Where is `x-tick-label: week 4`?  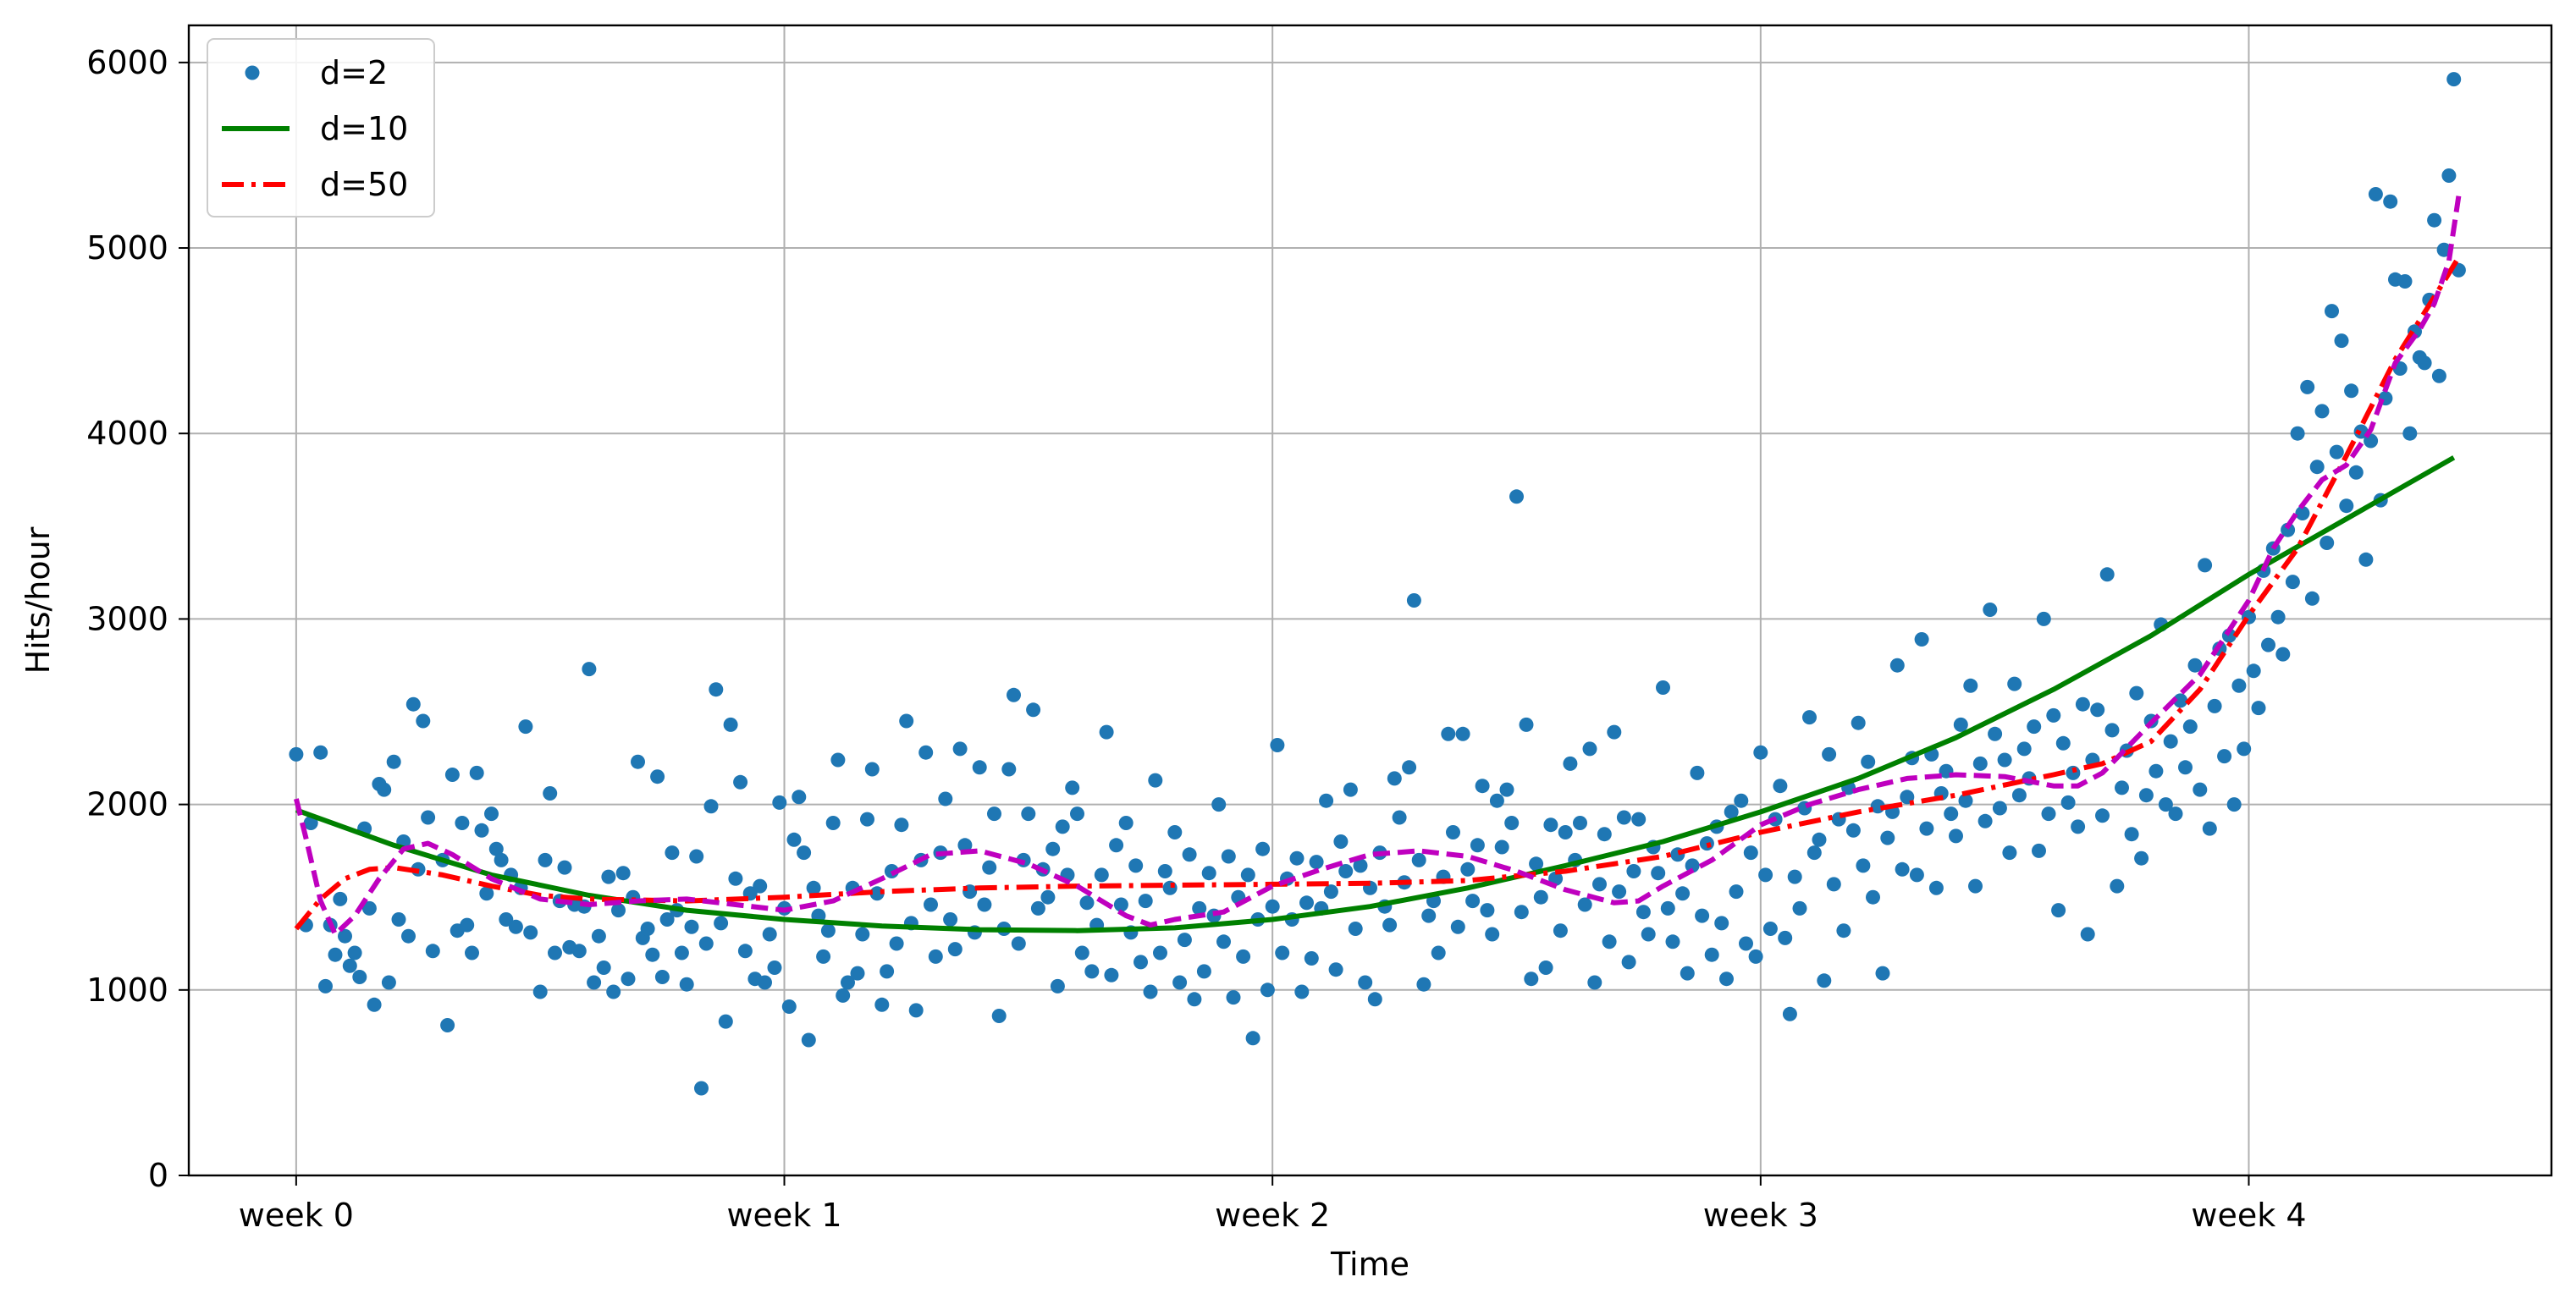 x-tick-label: week 4 is located at coordinates (2248, 1215).